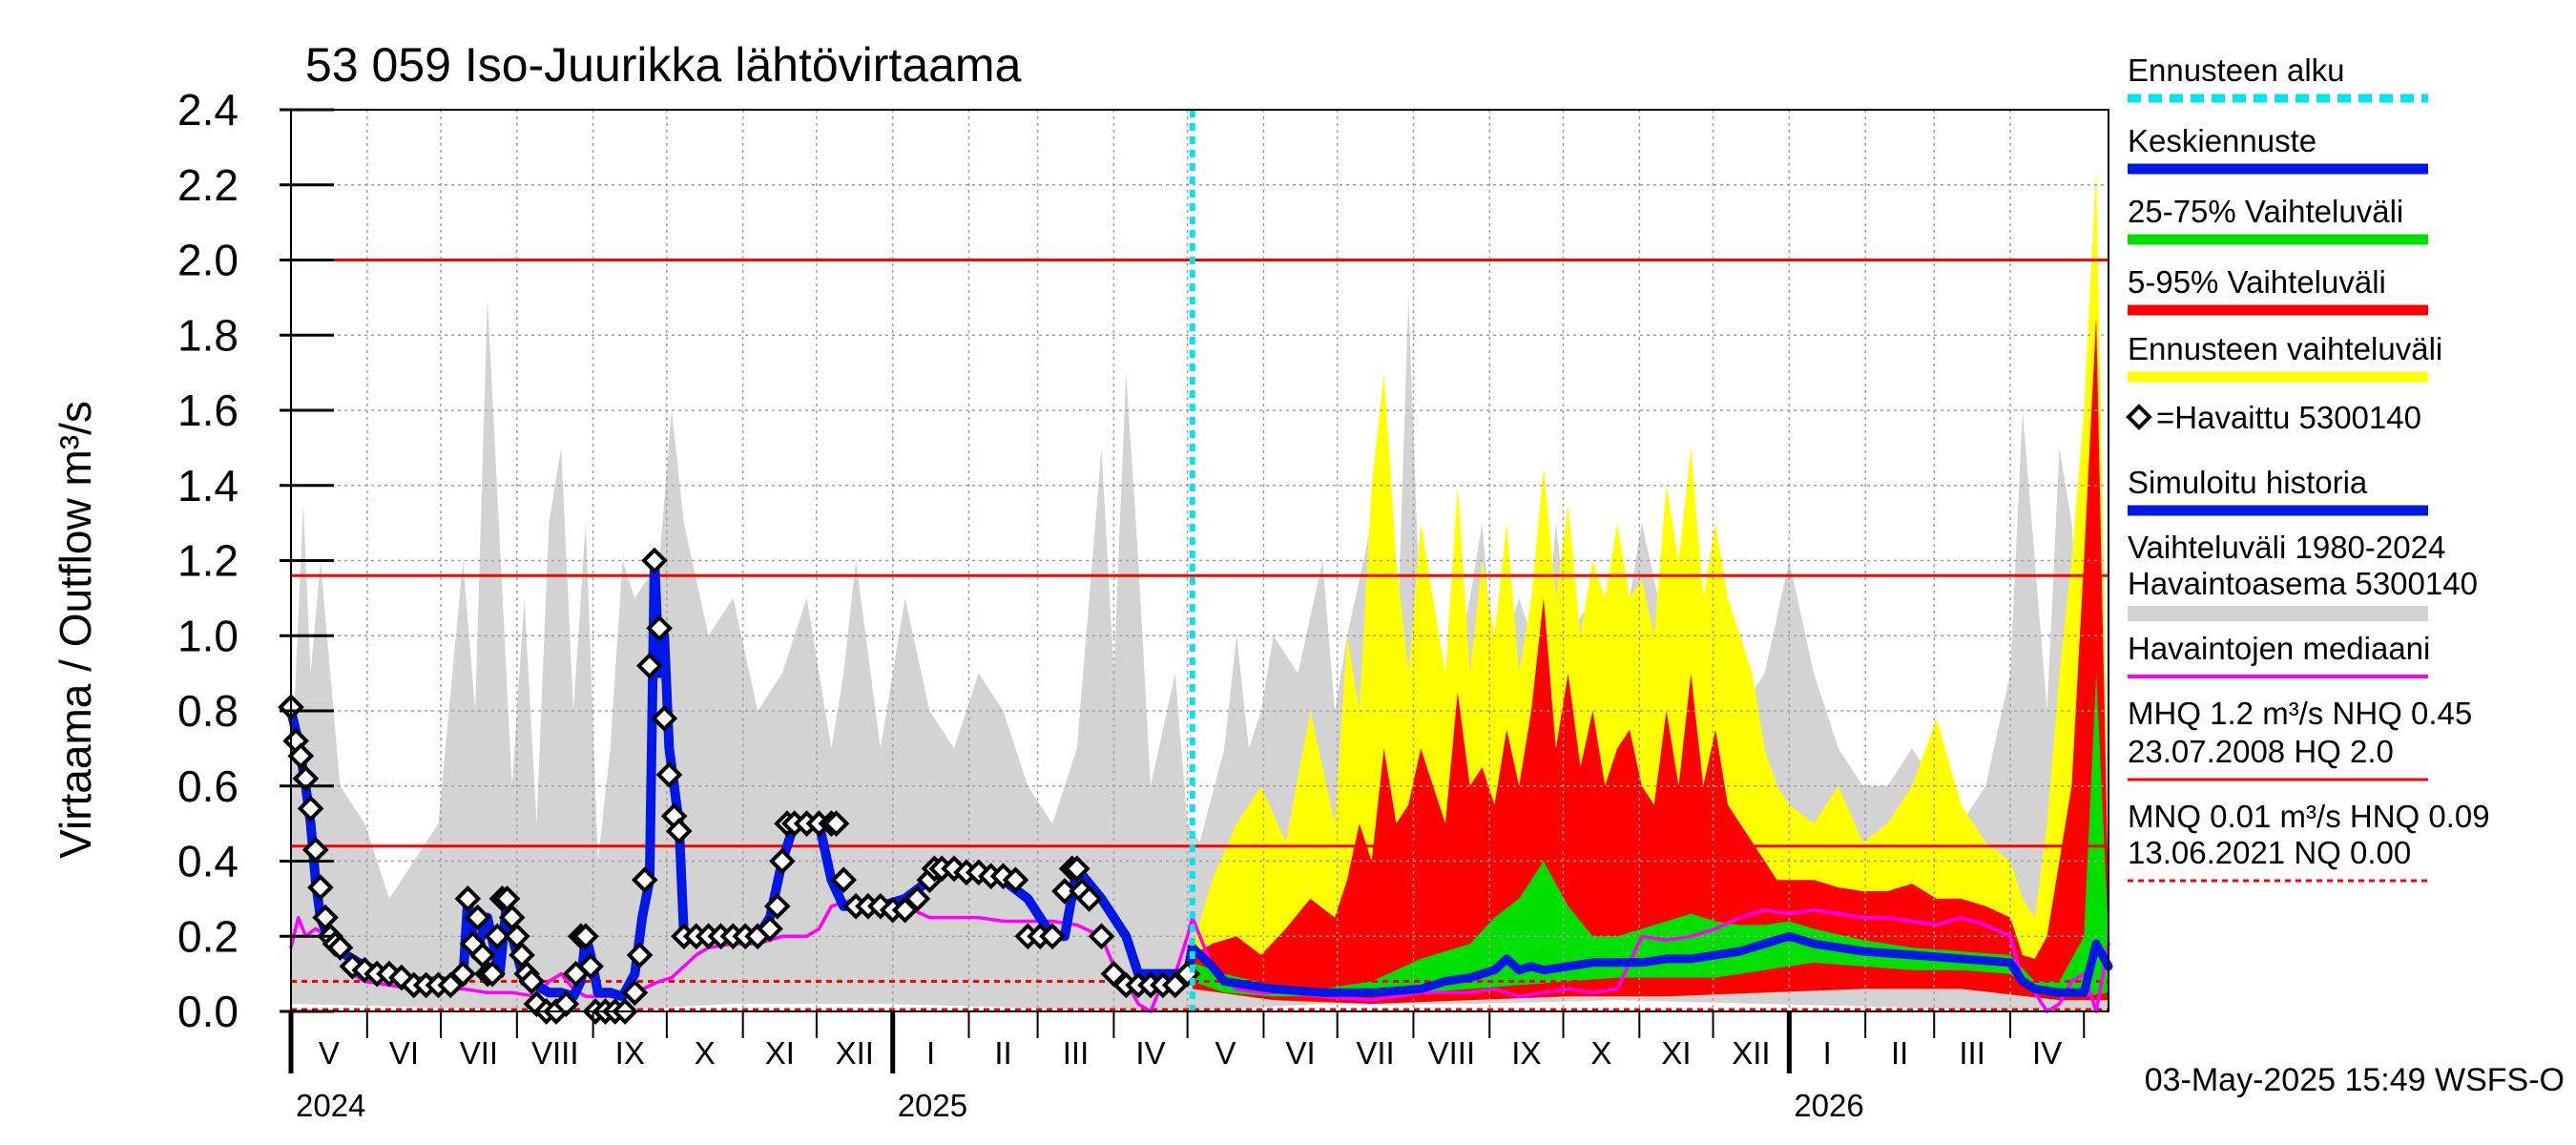  What do you see at coordinates (2285, 349) in the screenshot?
I see `legend-label: Ennusteen vaihteluväli` at bounding box center [2285, 349].